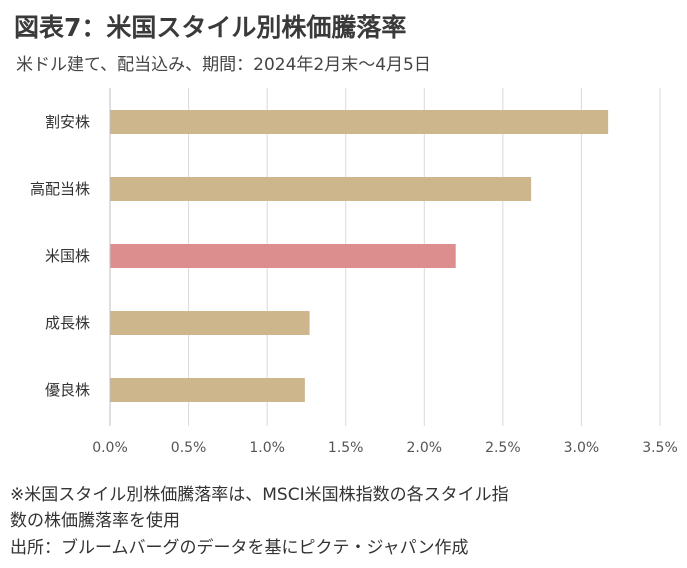 The height and width of the screenshot is (568, 687). Describe the element at coordinates (239, 548) in the screenshot. I see `source-note: 出所：ブルームバーグのデータを基にピクテ・ジャパン作成` at that location.